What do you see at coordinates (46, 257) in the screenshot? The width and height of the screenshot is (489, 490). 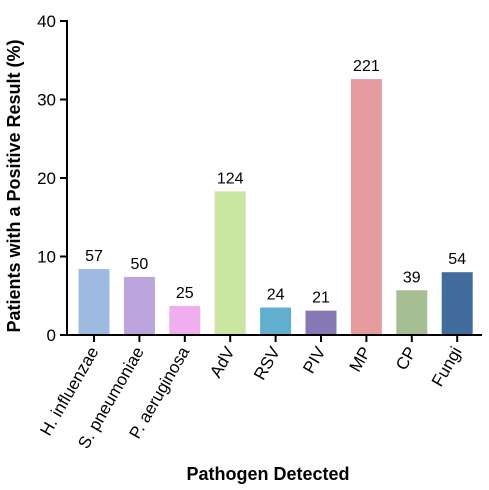 I see `y-tick-label: 10` at bounding box center [46, 257].